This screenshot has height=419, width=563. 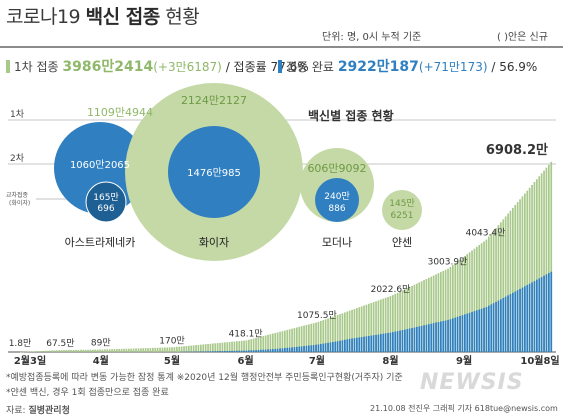 What do you see at coordinates (172, 361) in the screenshot?
I see `x-tick-label: 5월` at bounding box center [172, 361].